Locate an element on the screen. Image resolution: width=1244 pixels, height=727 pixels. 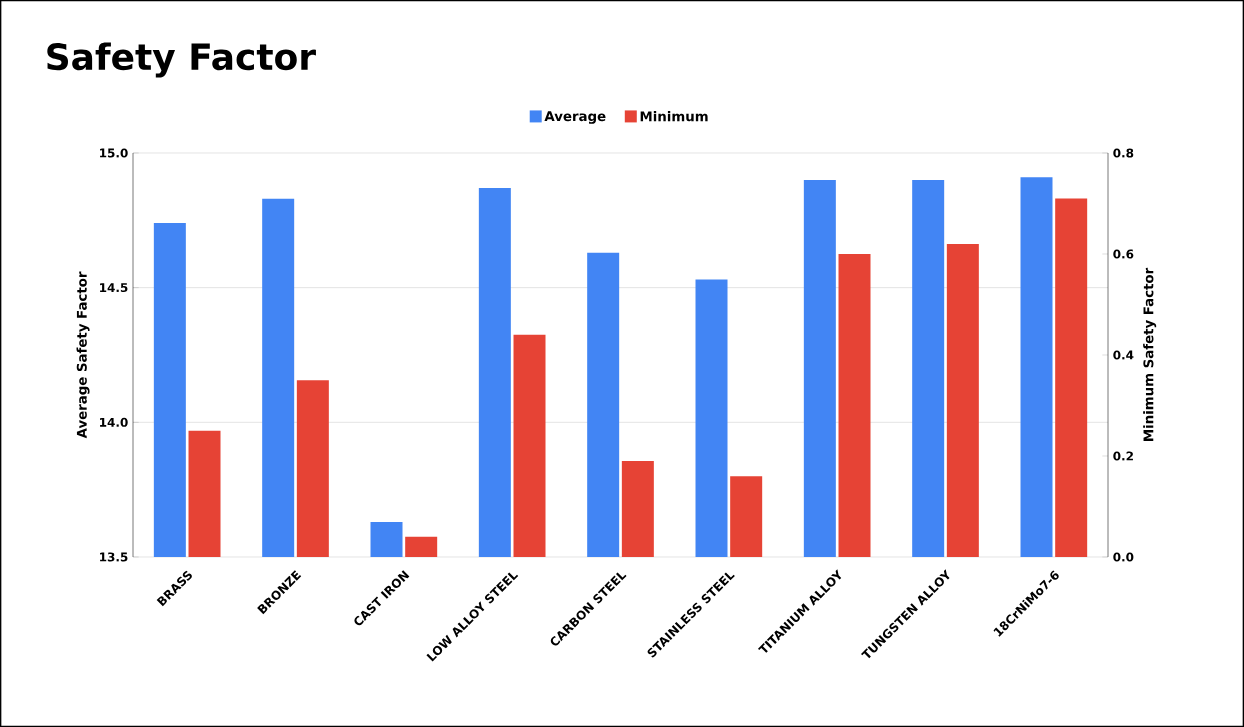
y2-tick-label: 0.6 is located at coordinates (1123, 254).